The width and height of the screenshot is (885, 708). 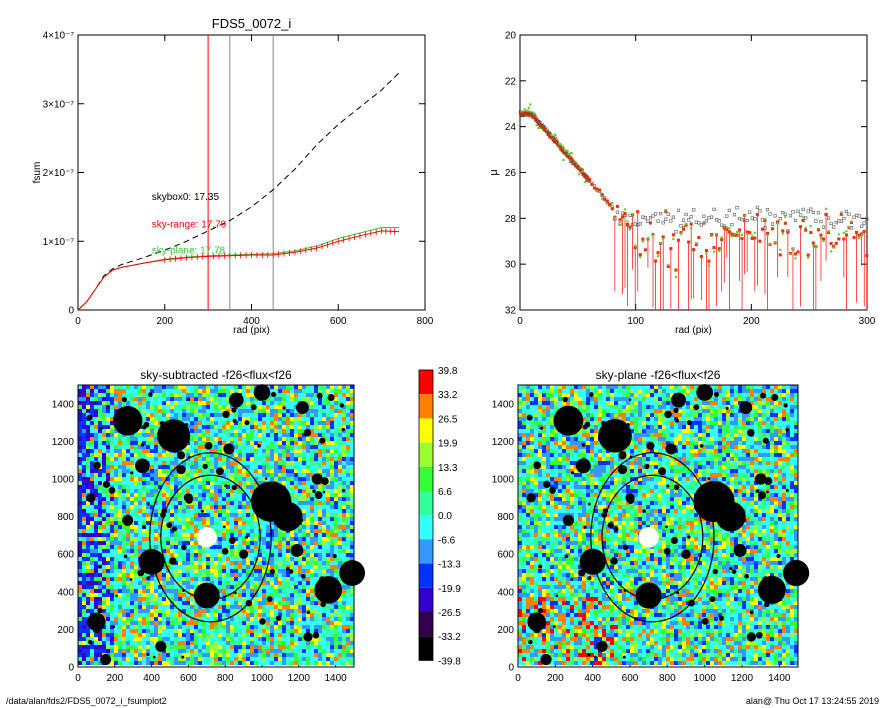 What do you see at coordinates (59, 173) in the screenshot?
I see `y-tick-label: 2×10⁻⁷` at bounding box center [59, 173].